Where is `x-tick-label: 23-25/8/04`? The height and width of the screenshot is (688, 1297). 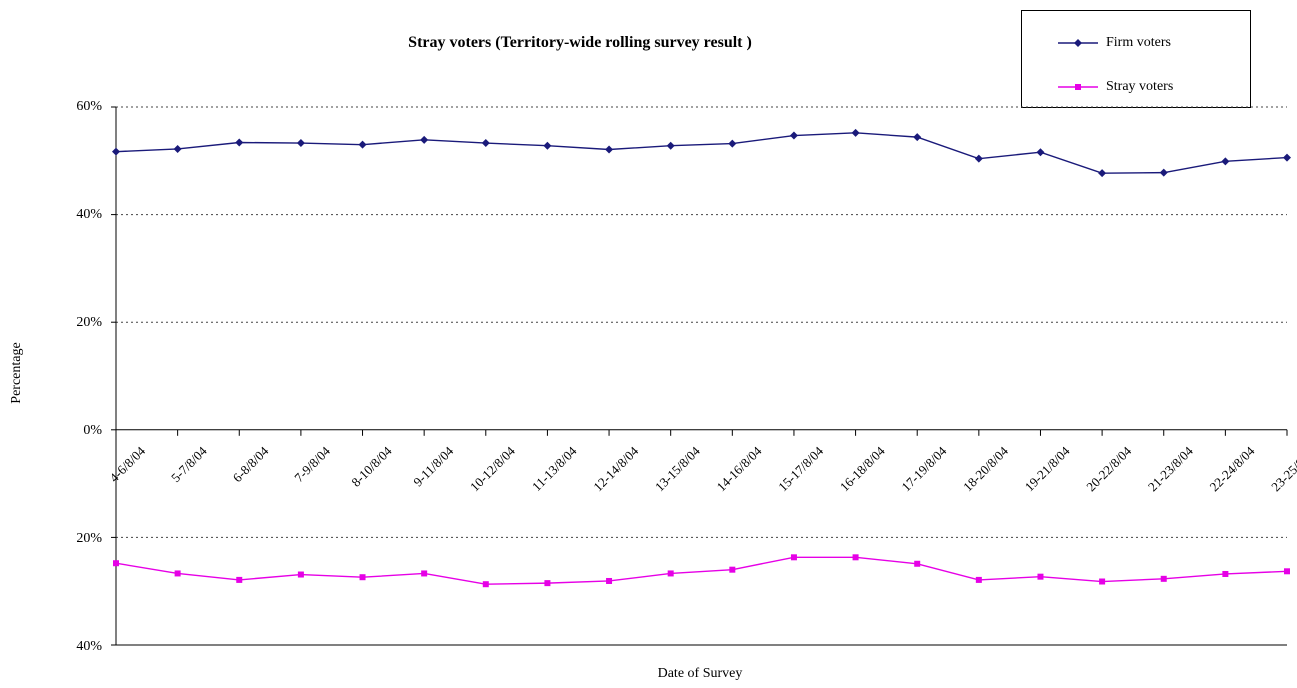 x-tick-label: 23-25/8/04 is located at coordinates (1282, 468).